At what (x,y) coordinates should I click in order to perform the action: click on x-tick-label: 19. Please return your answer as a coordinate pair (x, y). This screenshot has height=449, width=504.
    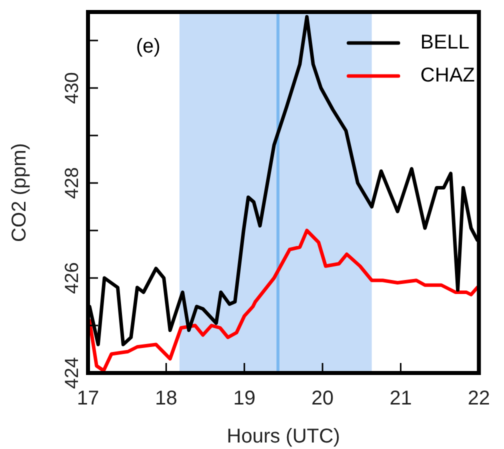
    Looking at the image, I should click on (244, 399).